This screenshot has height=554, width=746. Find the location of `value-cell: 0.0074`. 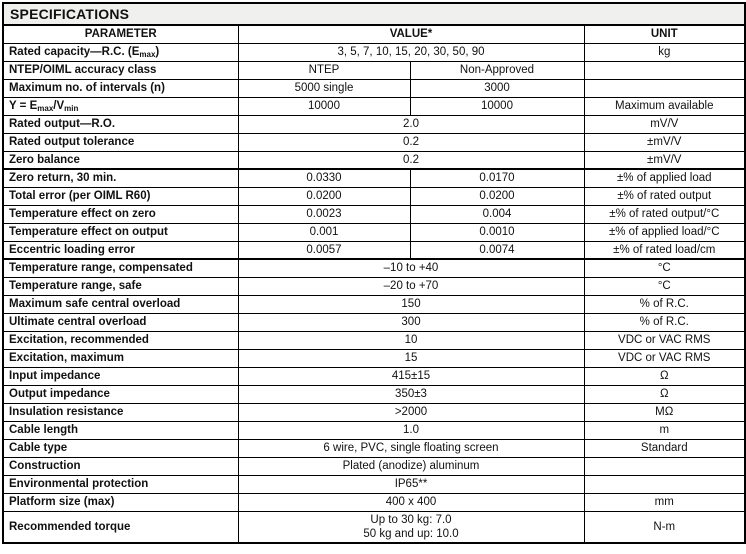

value-cell: 0.0074 is located at coordinates (497, 250).